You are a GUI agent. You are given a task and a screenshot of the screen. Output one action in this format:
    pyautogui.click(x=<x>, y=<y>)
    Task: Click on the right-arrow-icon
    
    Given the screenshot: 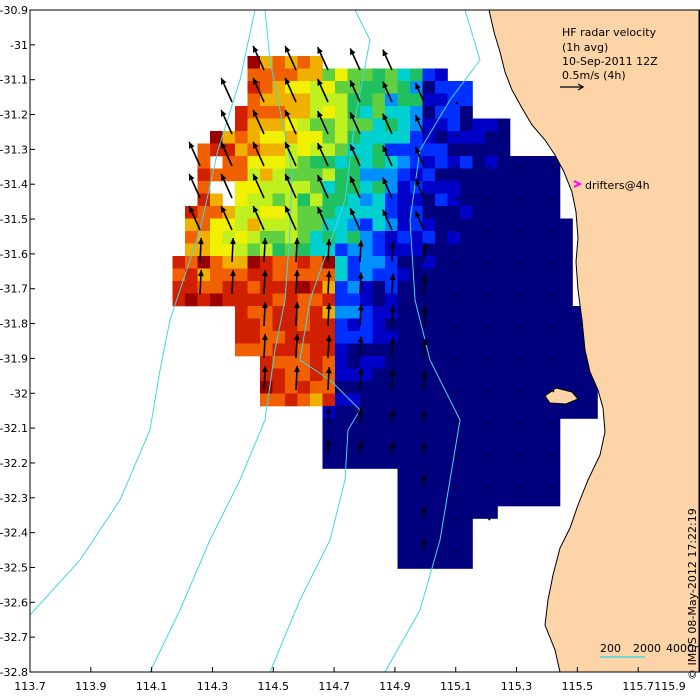 What is the action you would take?
    pyautogui.click(x=572, y=87)
    